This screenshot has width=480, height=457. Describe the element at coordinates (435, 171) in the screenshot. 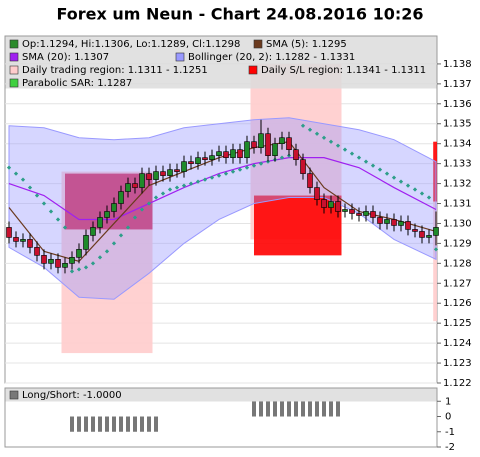

I see `sl-region` at that location.